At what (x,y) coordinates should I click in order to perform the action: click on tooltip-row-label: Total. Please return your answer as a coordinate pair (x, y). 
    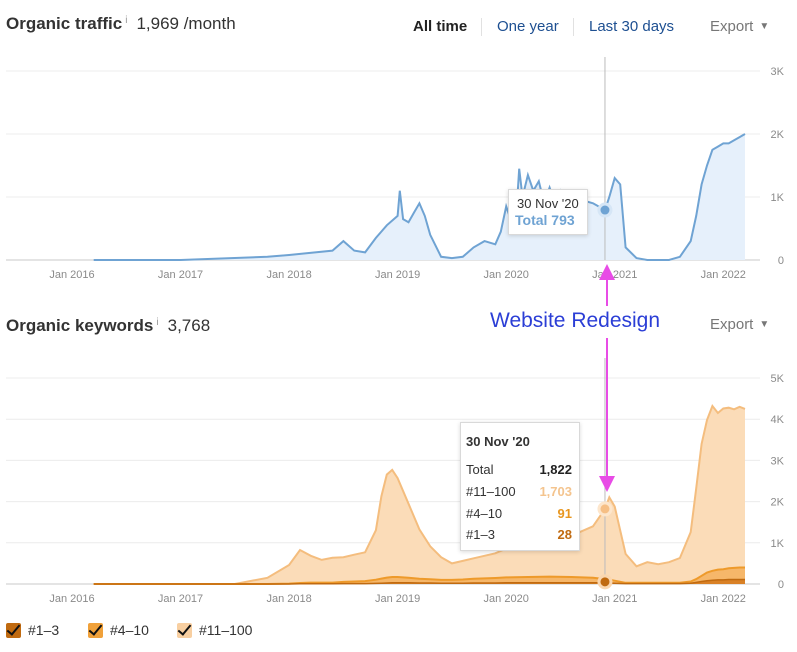
    Looking at the image, I should click on (480, 469).